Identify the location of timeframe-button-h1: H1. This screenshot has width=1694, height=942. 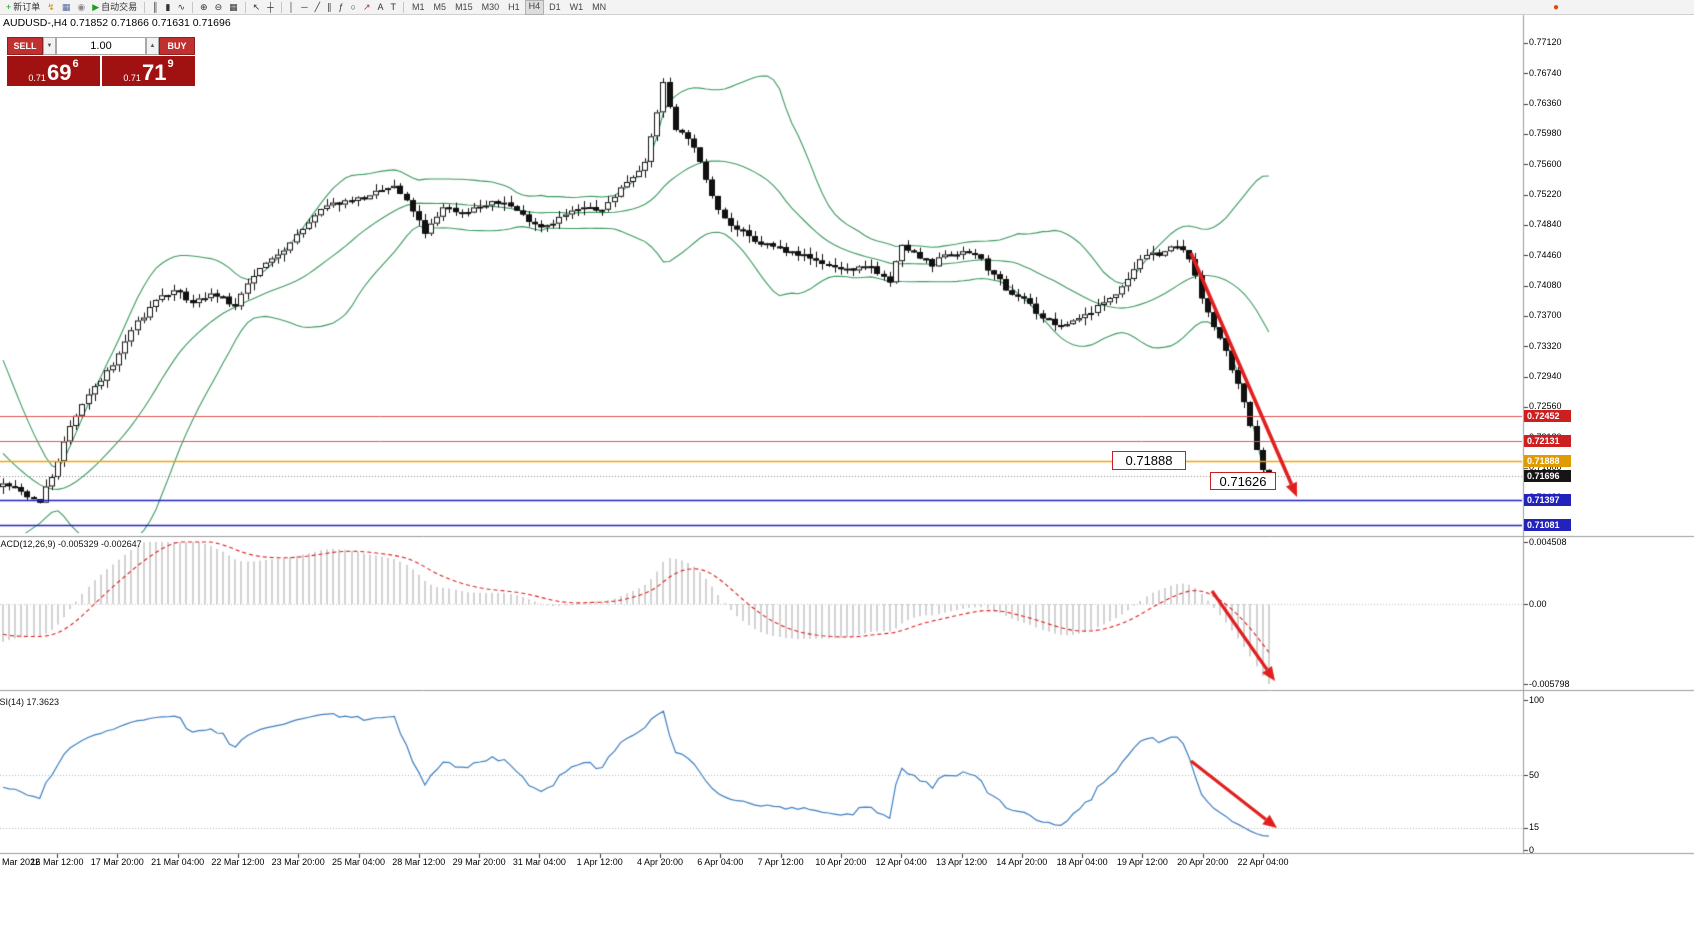
(514, 6).